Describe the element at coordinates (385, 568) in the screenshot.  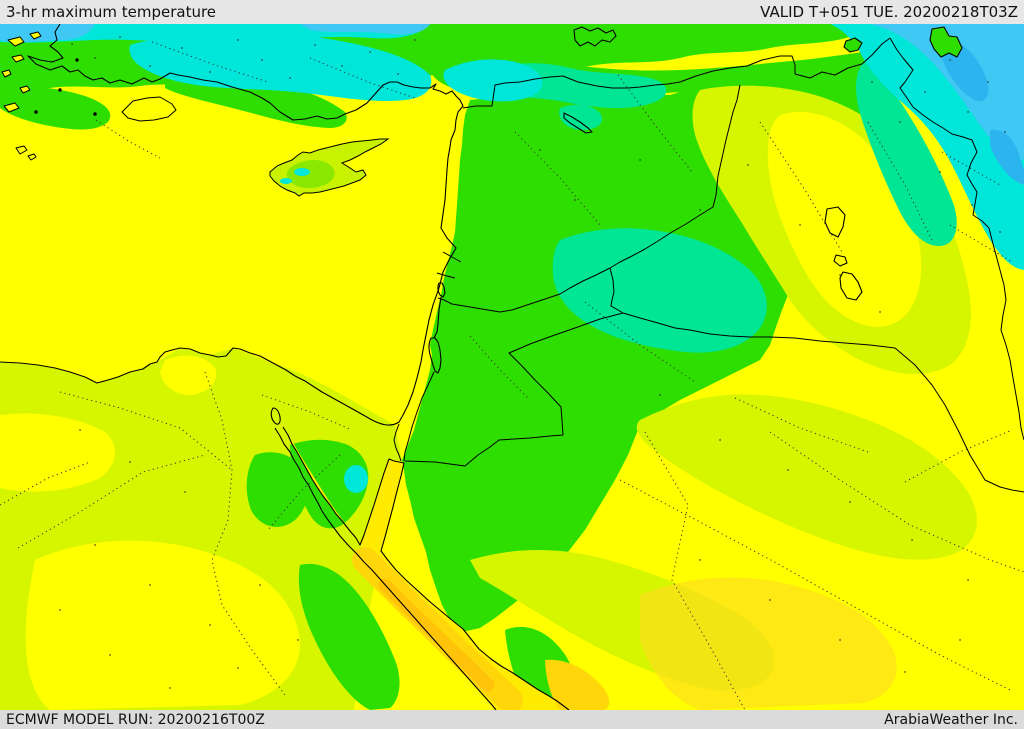
I see `red-sea-west-coastline` at that location.